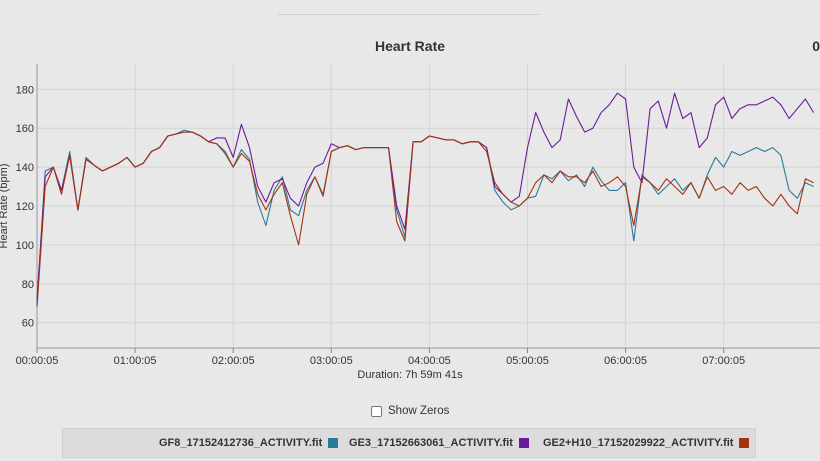 The width and height of the screenshot is (820, 461). Describe the element at coordinates (241, 443) in the screenshot. I see `legend-label-gf8: GF8_17152412736_ACTIVITY.fit` at that location.